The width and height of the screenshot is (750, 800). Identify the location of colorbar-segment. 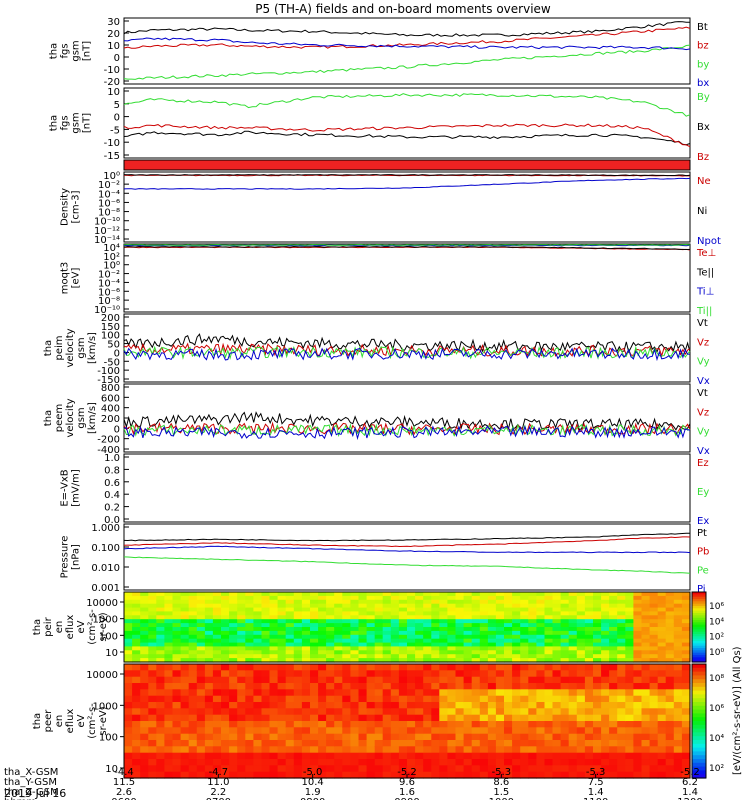
(699, 685).